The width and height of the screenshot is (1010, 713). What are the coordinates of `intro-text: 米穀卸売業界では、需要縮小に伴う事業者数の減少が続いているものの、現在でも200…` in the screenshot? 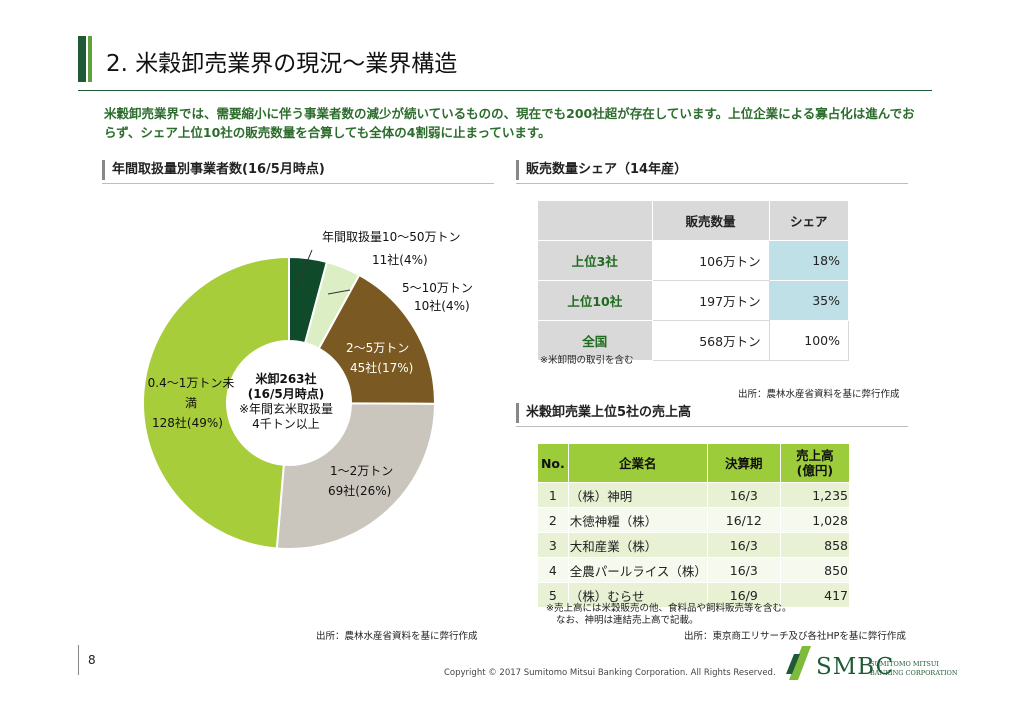 It's located at (509, 123).